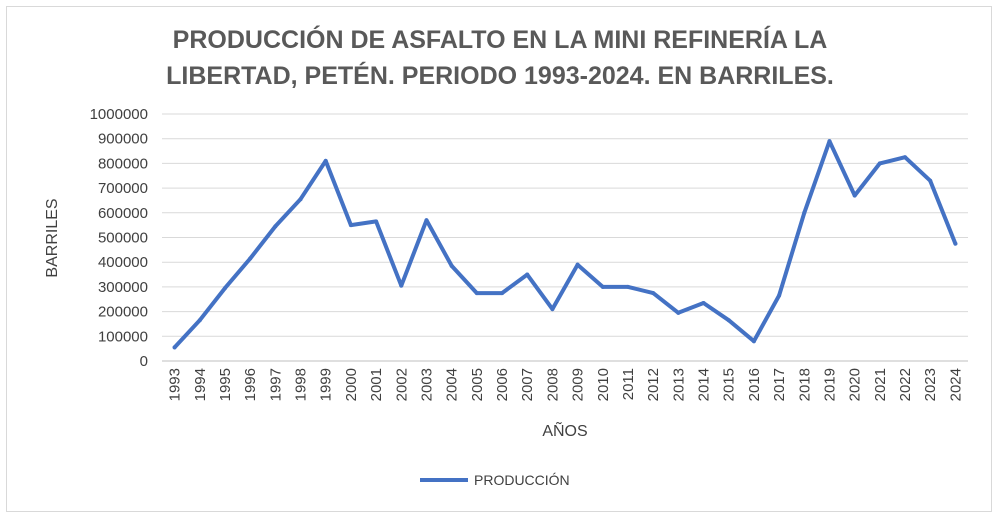 The width and height of the screenshot is (1000, 520). What do you see at coordinates (275, 384) in the screenshot?
I see `x-tick-label: 1997` at bounding box center [275, 384].